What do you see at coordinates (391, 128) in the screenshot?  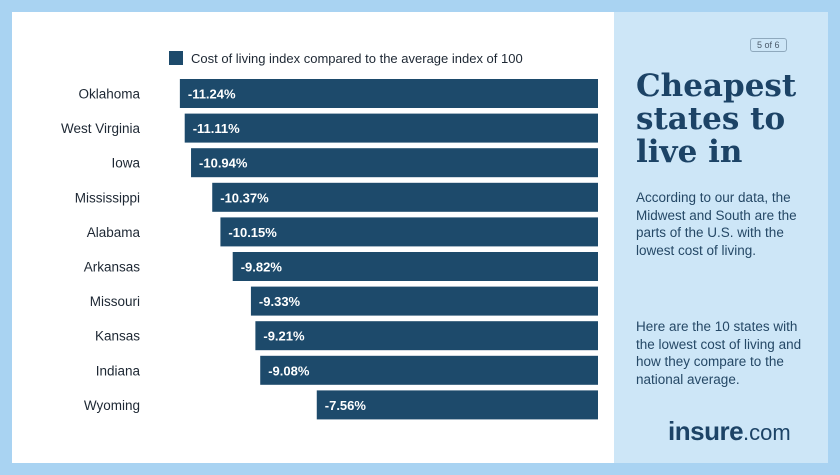 I see `bar-west-virginia` at bounding box center [391, 128].